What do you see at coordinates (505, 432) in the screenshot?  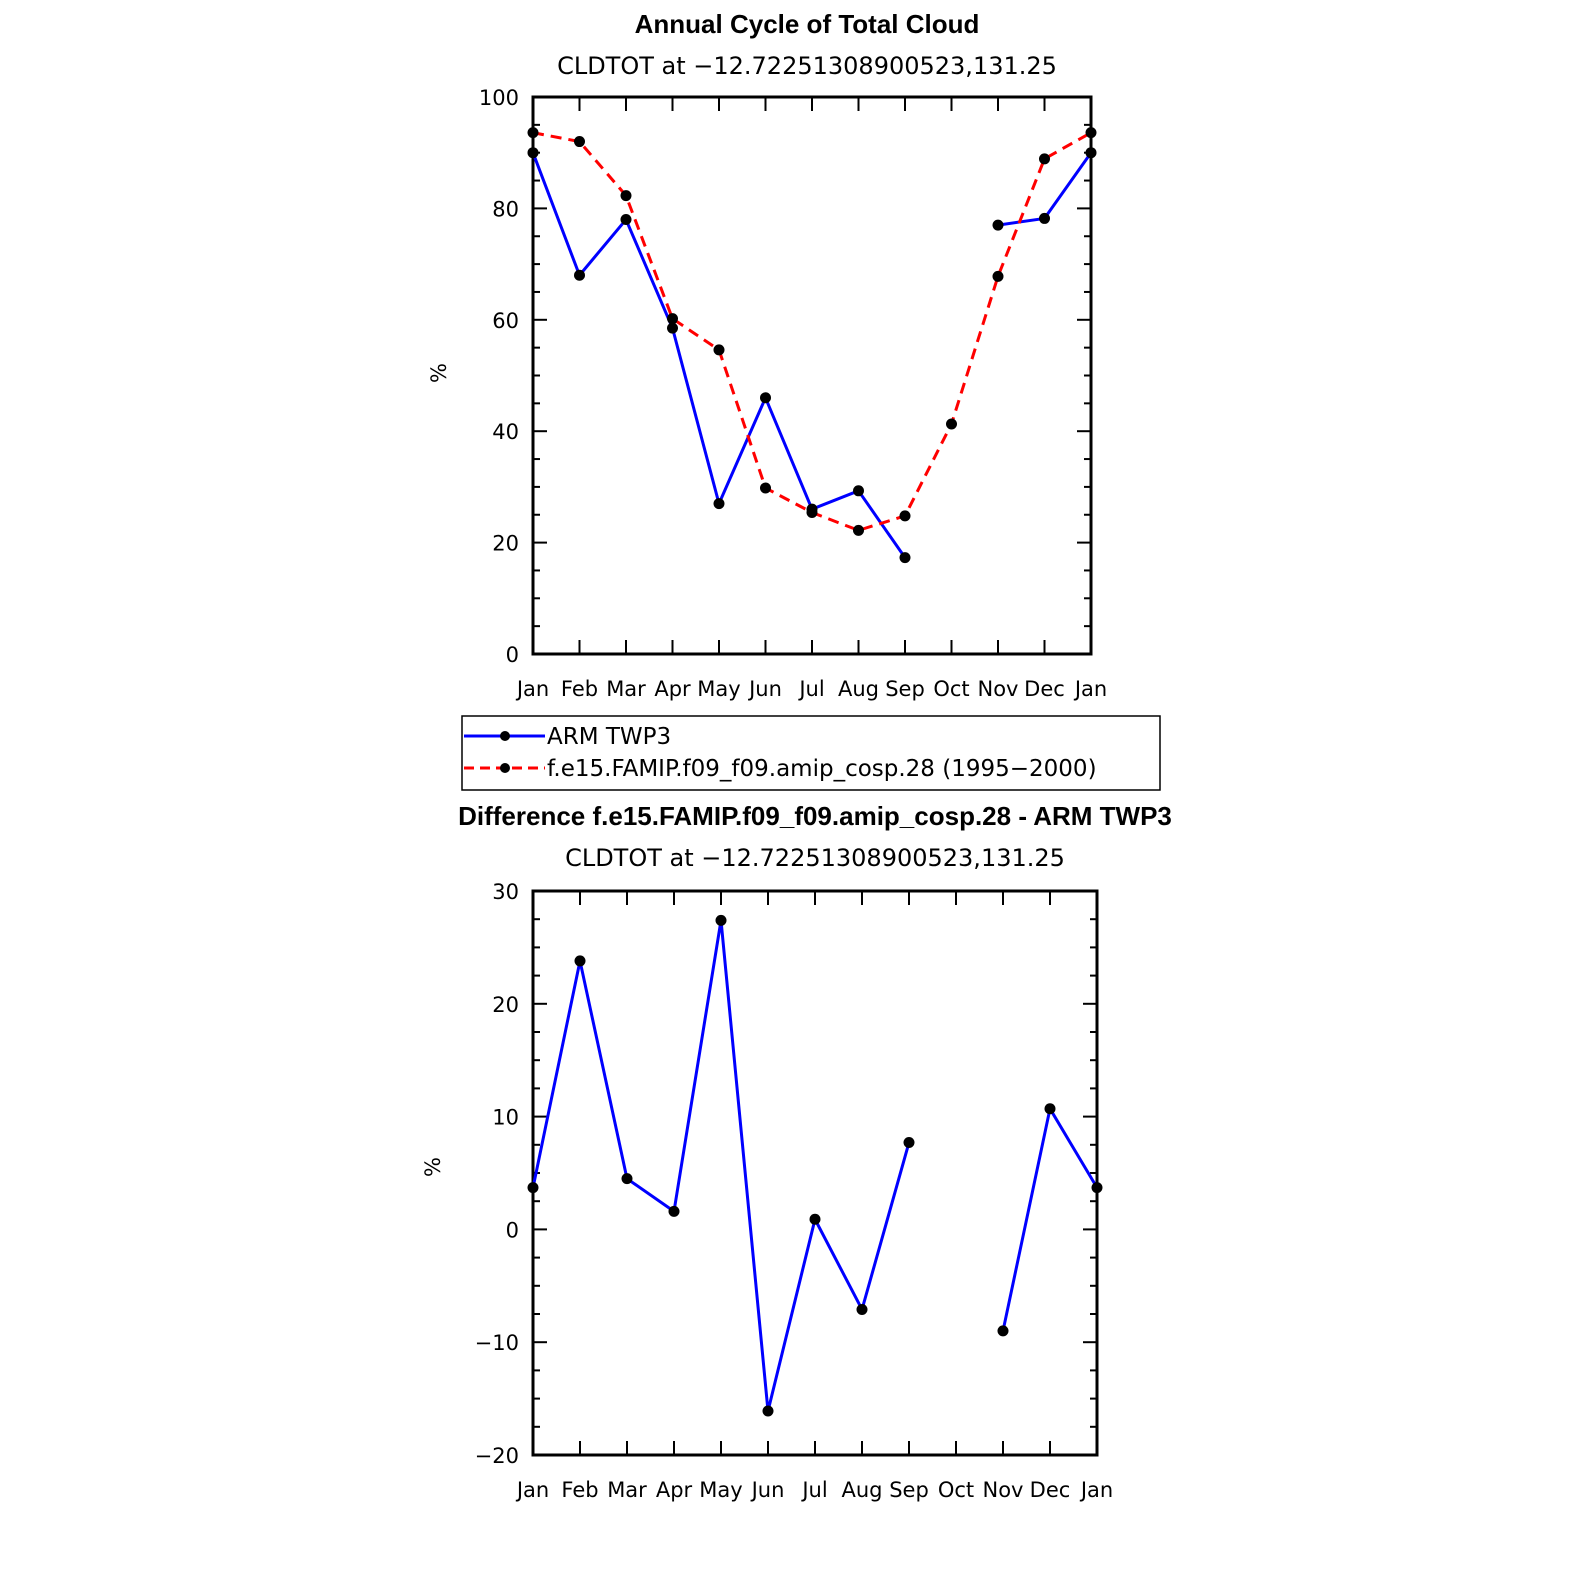 I see `y-tick-label: 40` at bounding box center [505, 432].